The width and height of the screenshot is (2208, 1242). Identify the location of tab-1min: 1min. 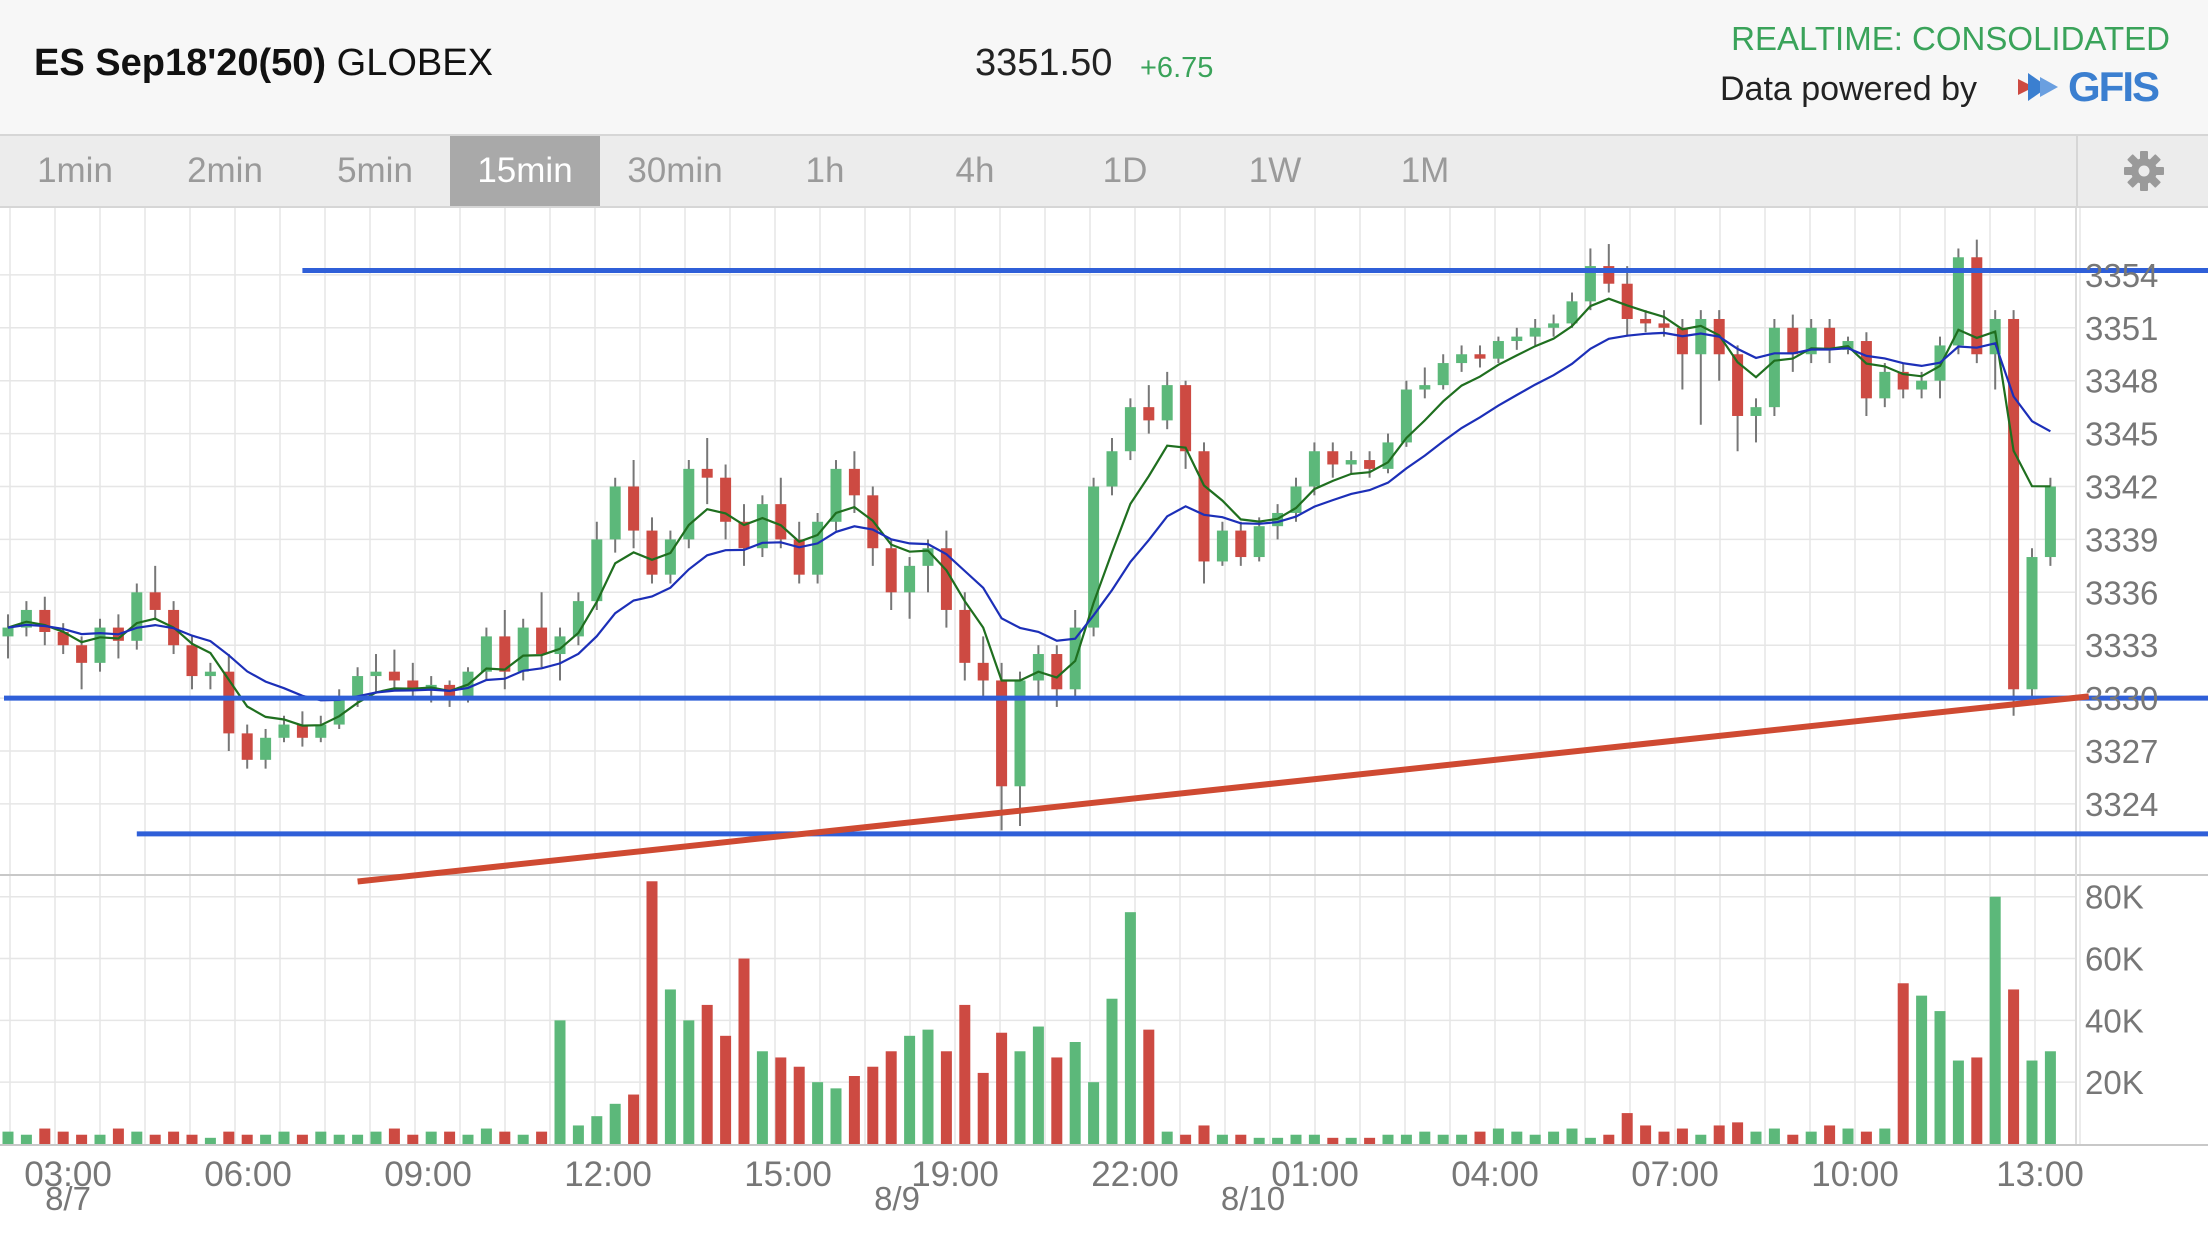
(75, 170).